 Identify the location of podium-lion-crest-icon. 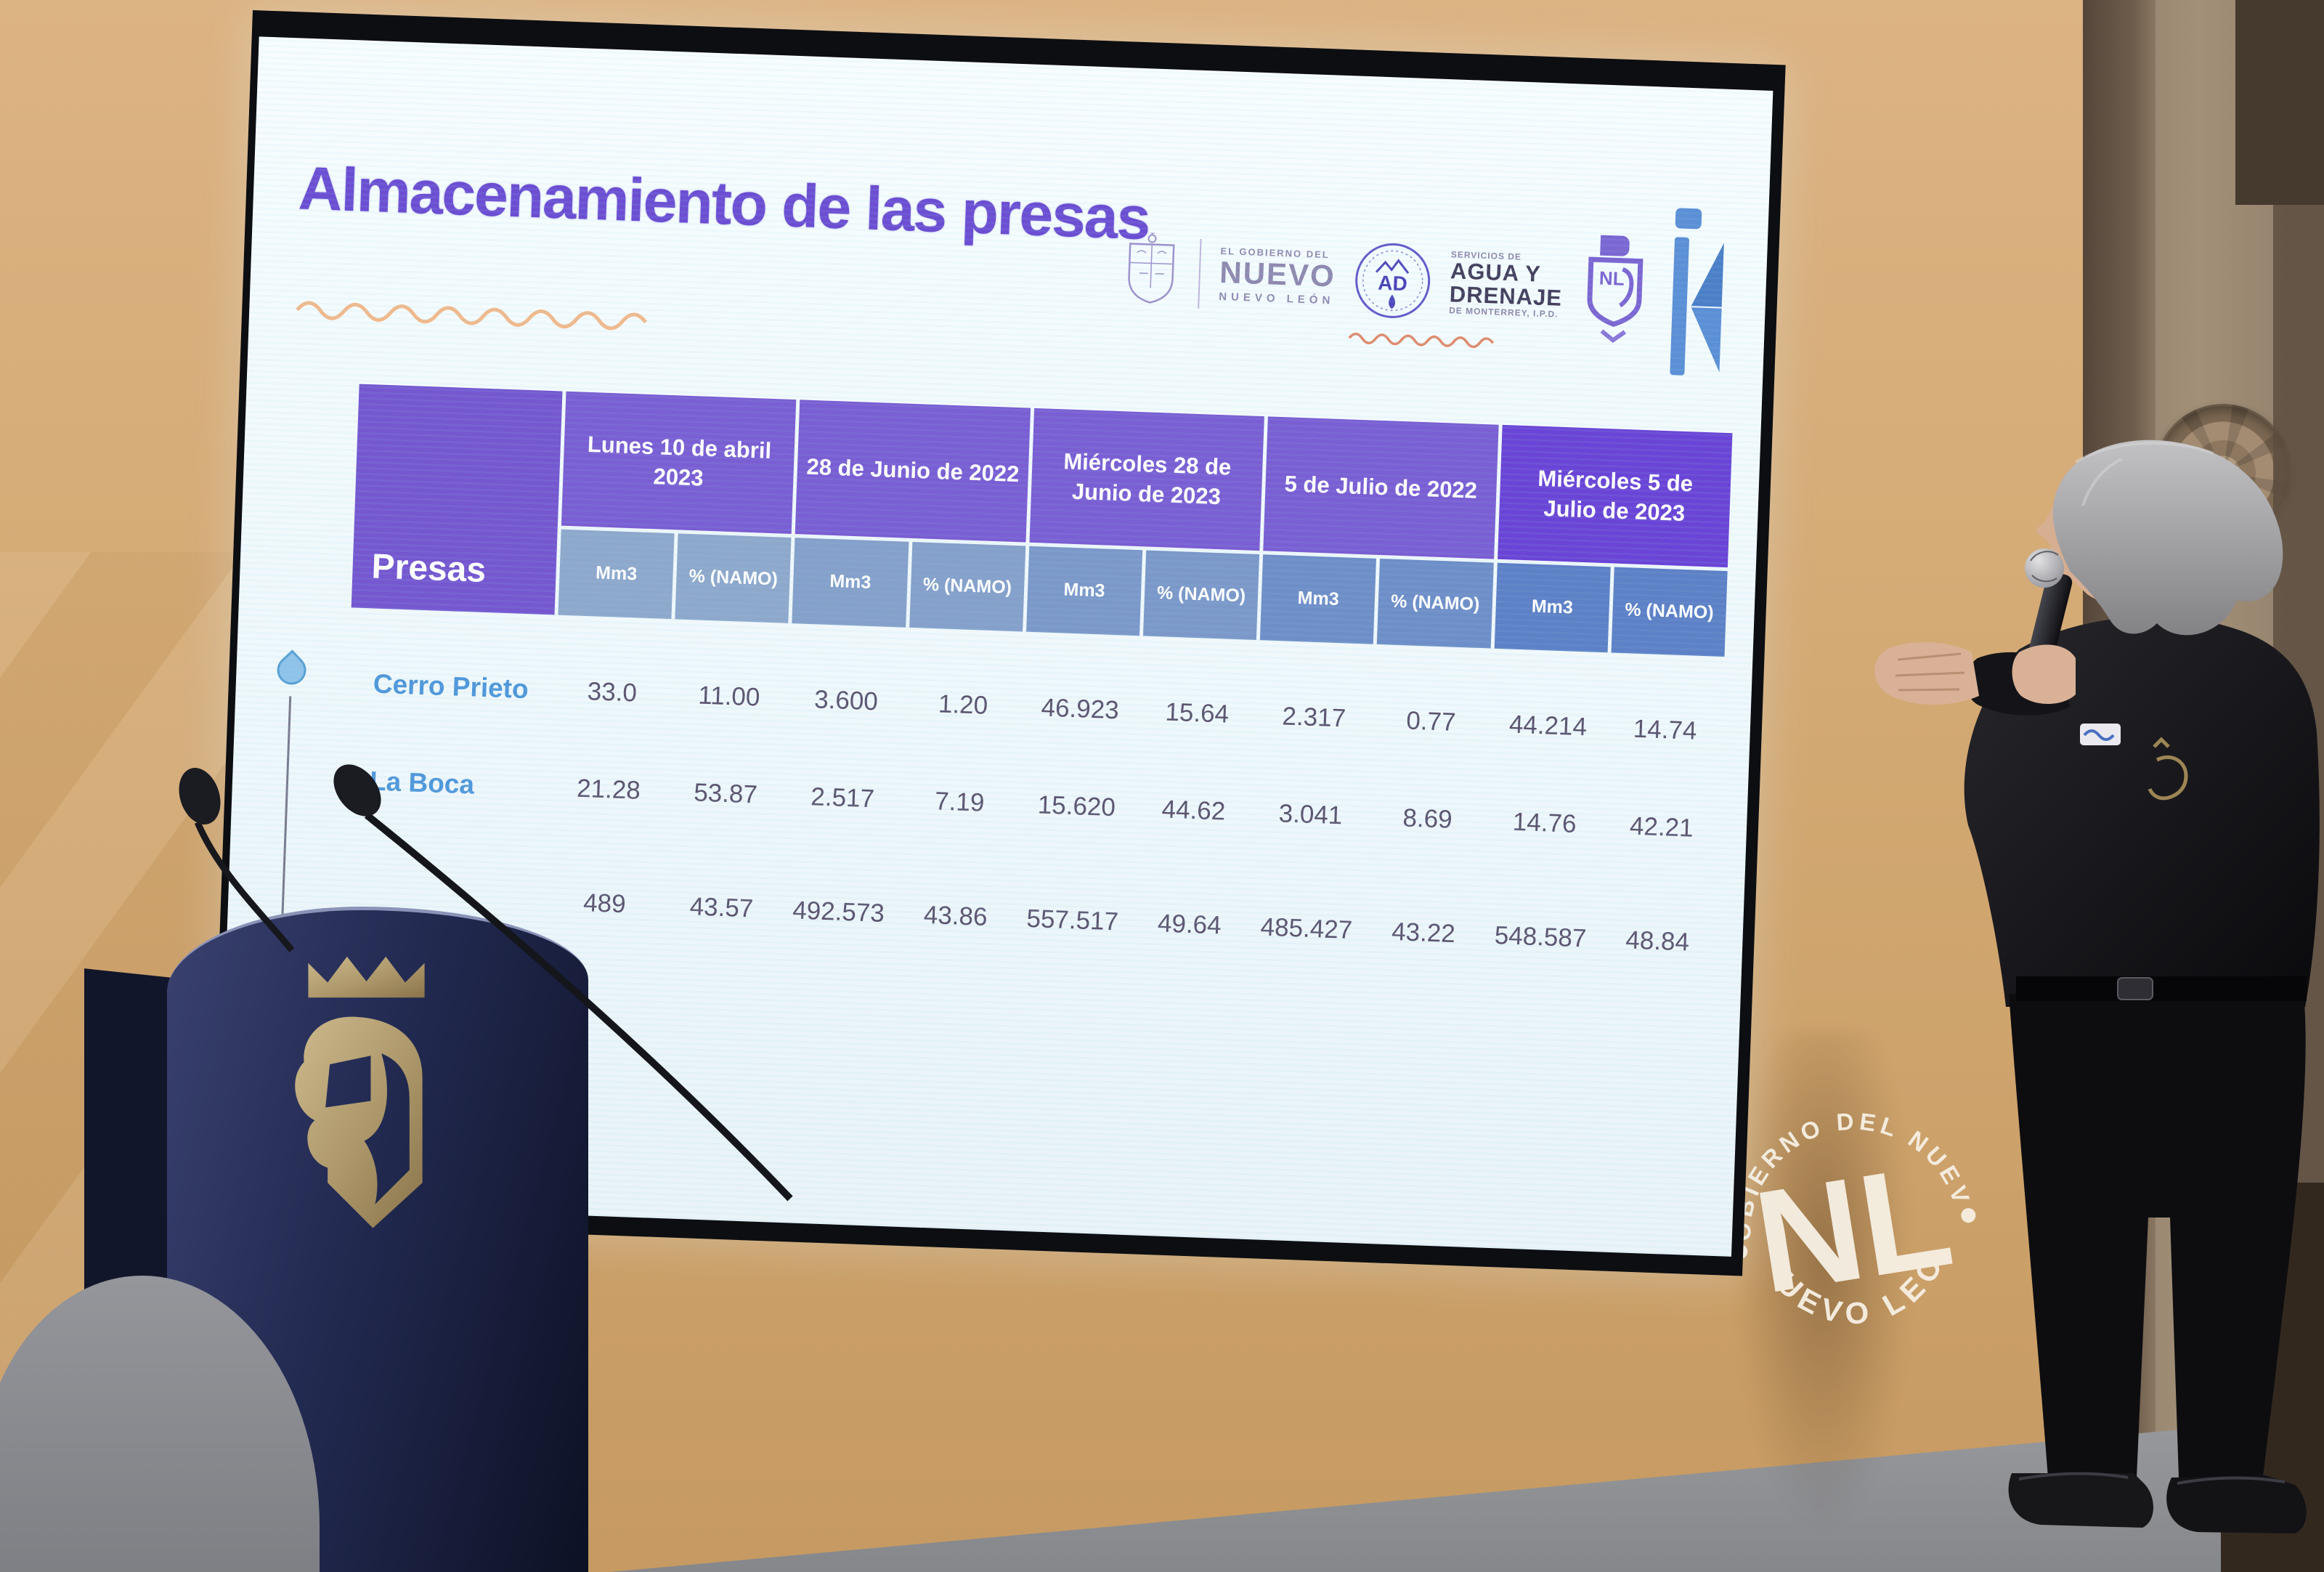
(360, 1092).